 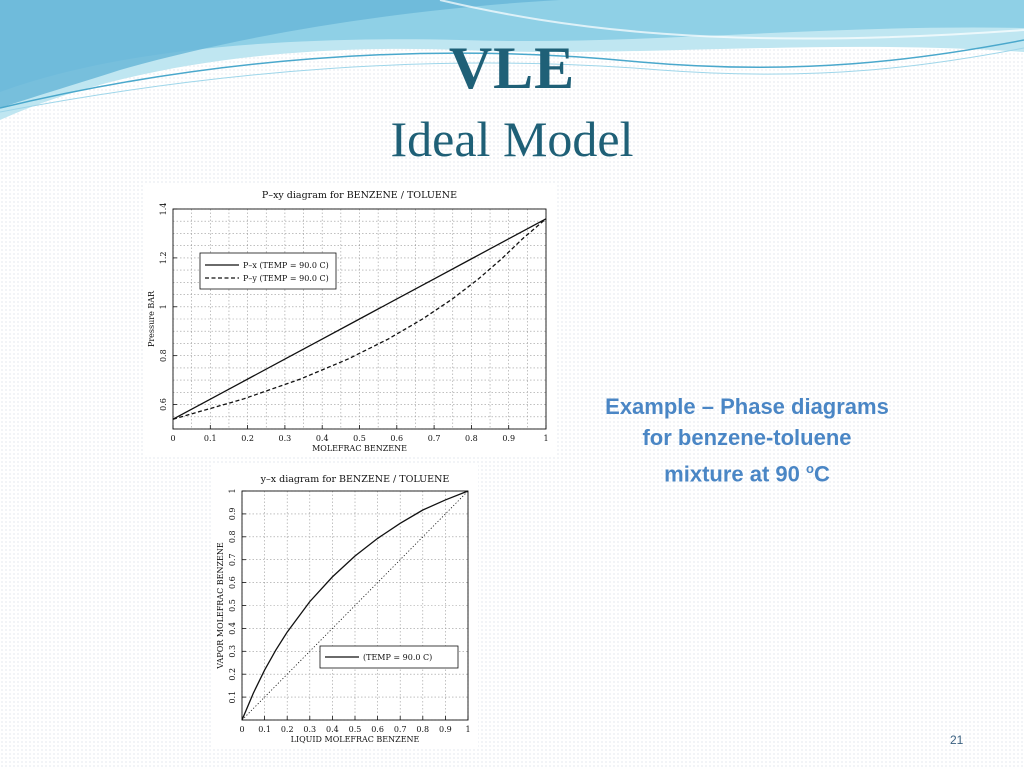 What do you see at coordinates (377, 729) in the screenshot?
I see `yx-xtick-label: 0.6` at bounding box center [377, 729].